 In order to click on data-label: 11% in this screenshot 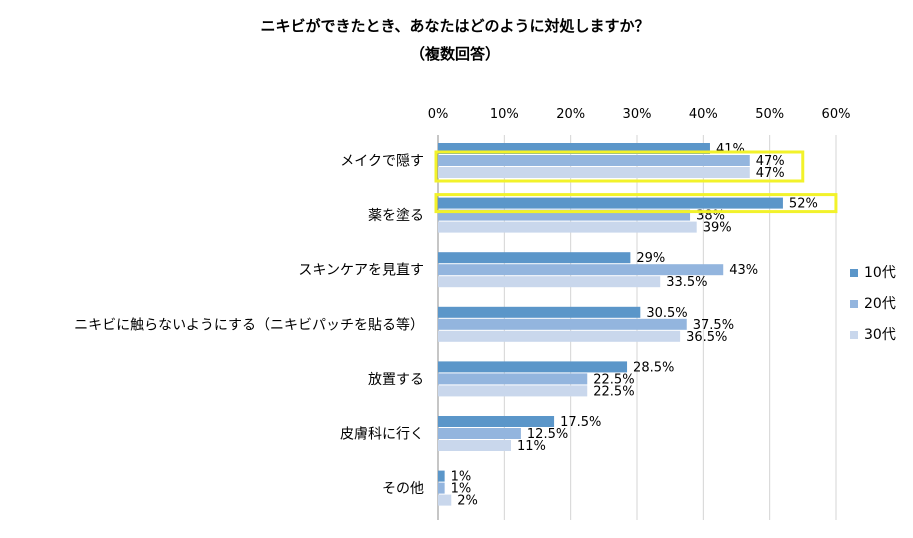, I will do `click(531, 446)`.